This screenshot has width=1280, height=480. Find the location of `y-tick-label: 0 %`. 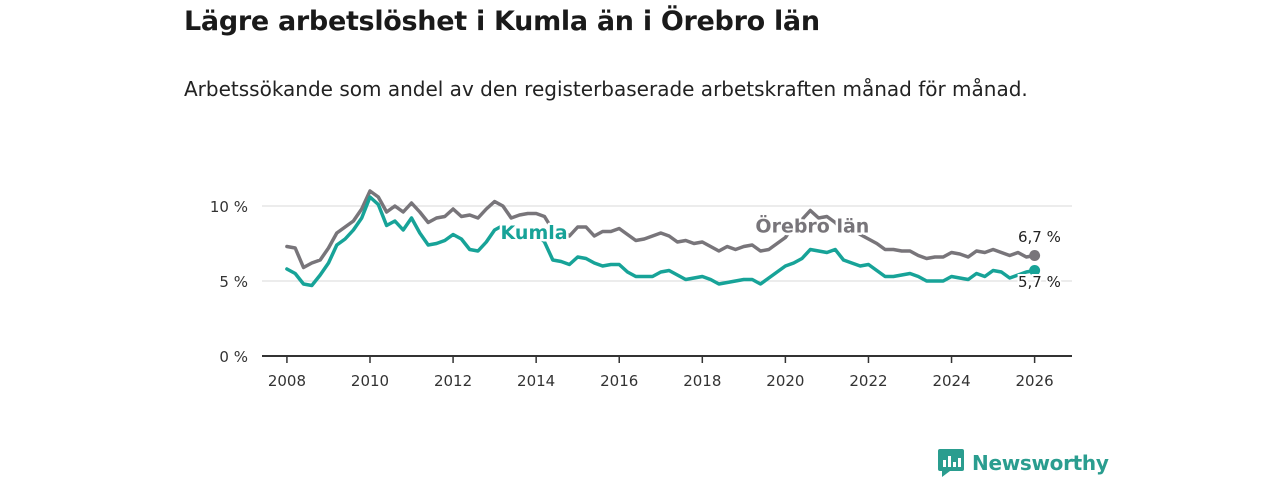

y-tick-label: 0 % is located at coordinates (233, 357).